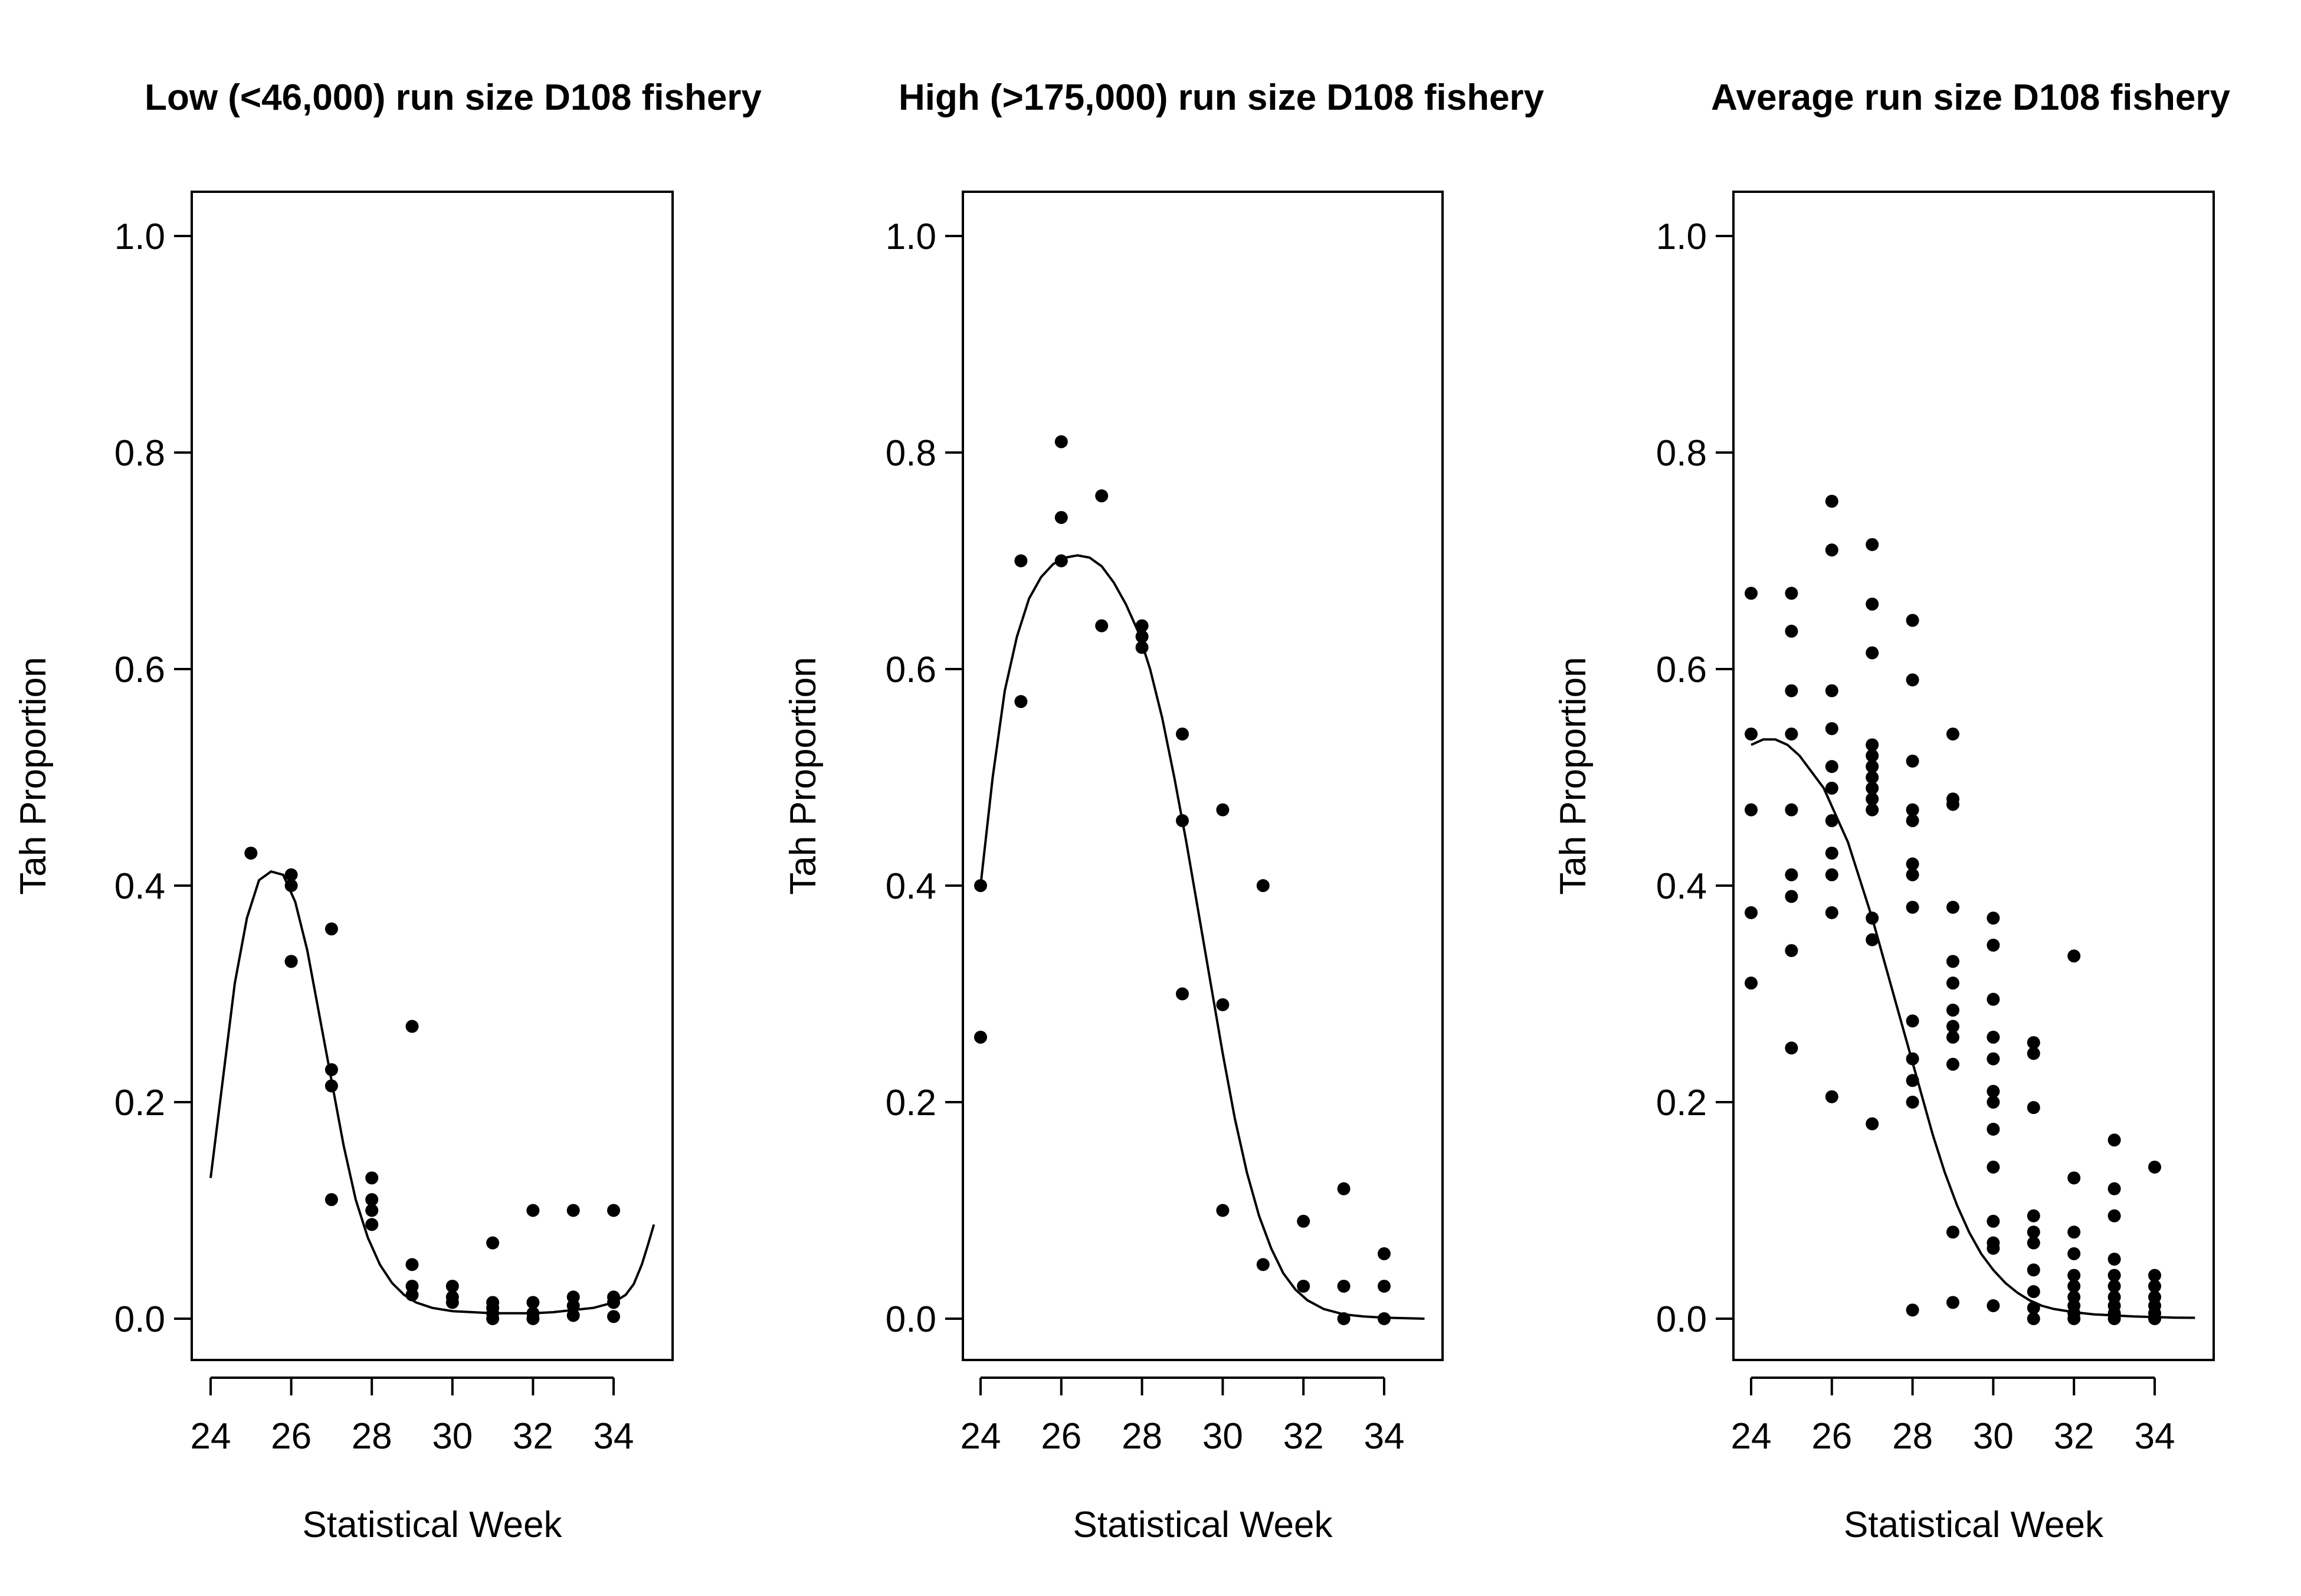  What do you see at coordinates (1203, 1525) in the screenshot?
I see `x-axis-label: Statistical Week` at bounding box center [1203, 1525].